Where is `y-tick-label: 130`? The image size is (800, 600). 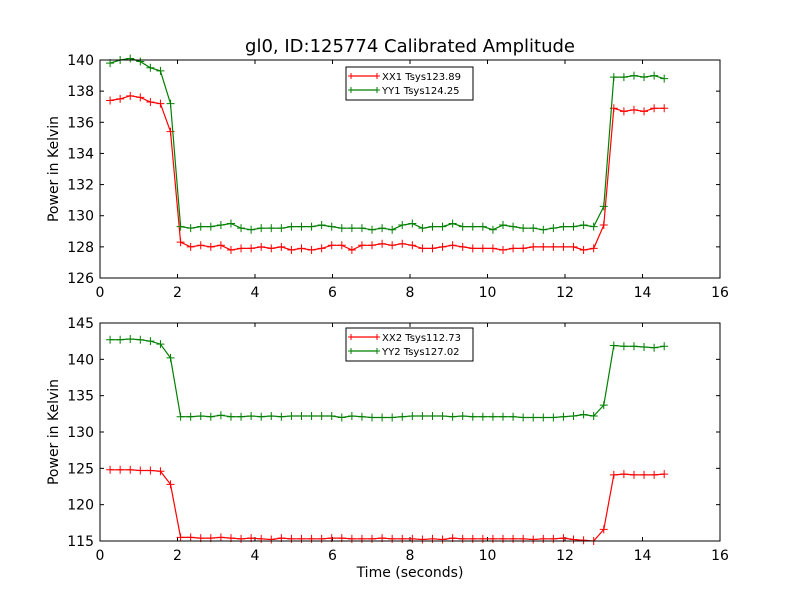 y-tick-label: 130 is located at coordinates (80, 433).